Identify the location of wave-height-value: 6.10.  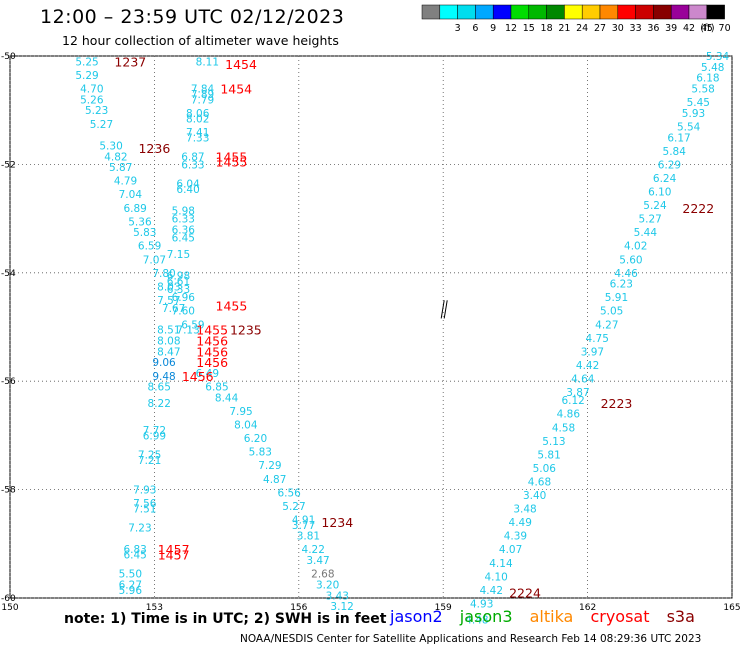
(659, 193).